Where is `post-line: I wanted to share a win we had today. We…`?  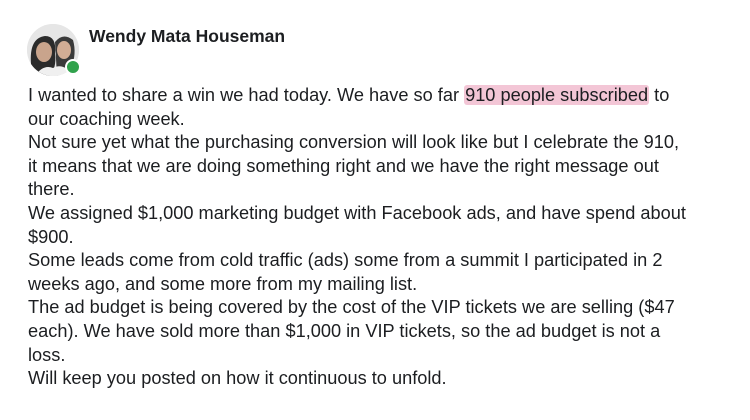
post-line: I wanted to share a win we had today. We… is located at coordinates (357, 96).